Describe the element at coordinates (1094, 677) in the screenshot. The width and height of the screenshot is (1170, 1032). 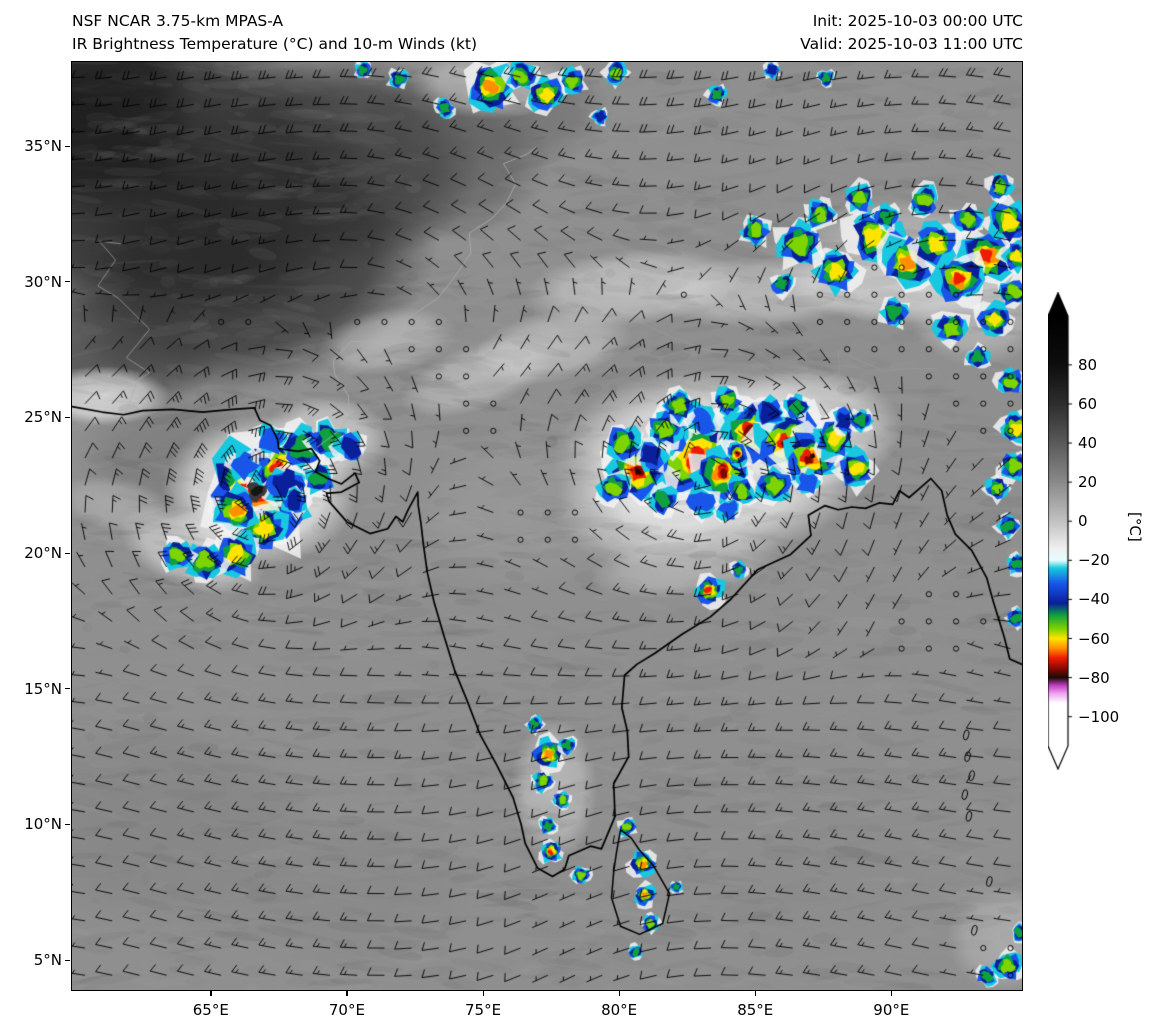
I see `colorbar-tick-label: −80` at that location.